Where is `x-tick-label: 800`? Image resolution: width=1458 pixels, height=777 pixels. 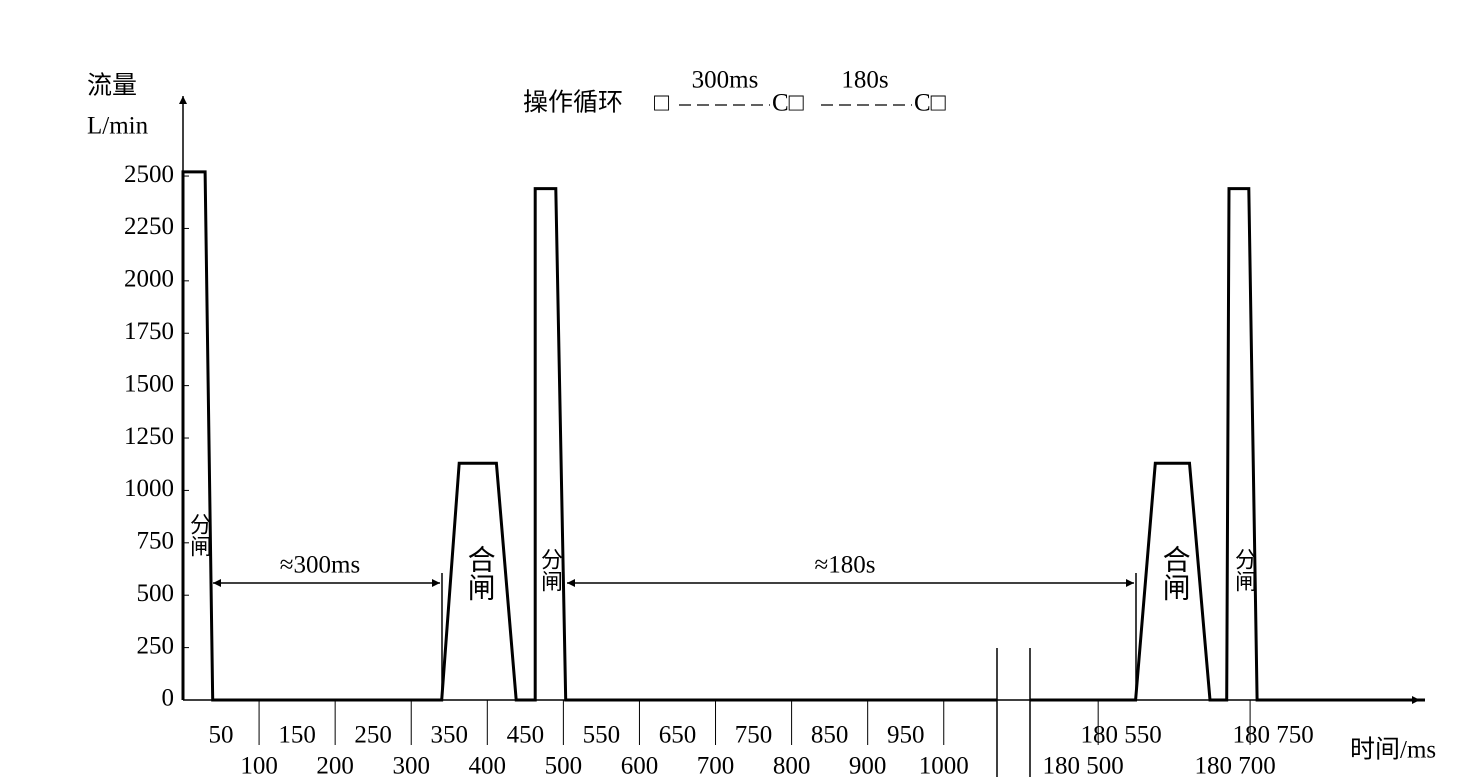
x-tick-label: 800 is located at coordinates (792, 765).